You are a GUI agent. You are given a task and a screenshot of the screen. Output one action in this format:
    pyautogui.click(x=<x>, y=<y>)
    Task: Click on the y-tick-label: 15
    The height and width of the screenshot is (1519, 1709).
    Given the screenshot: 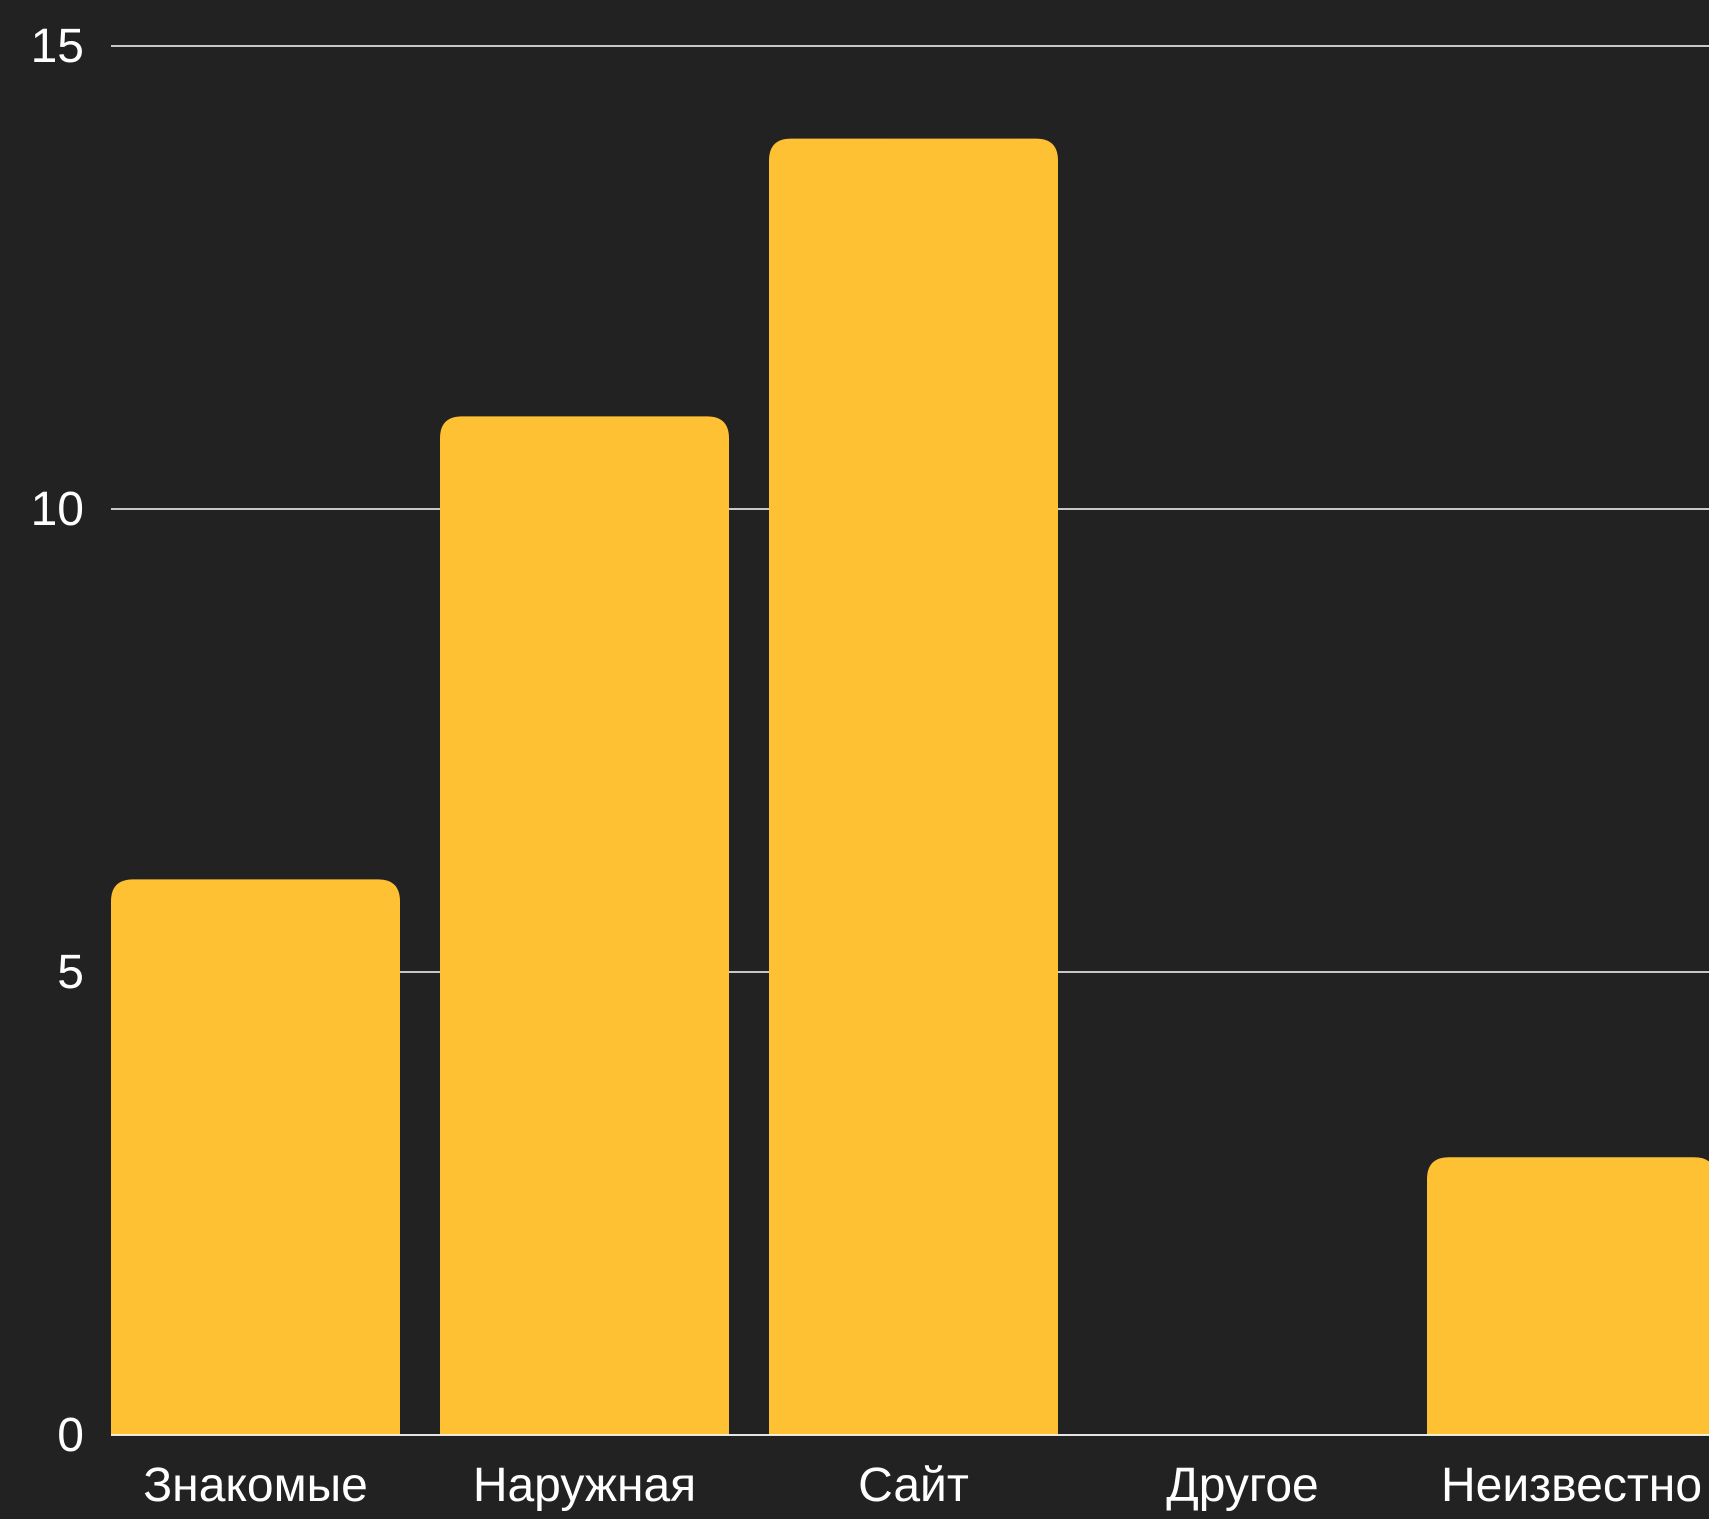 What is the action you would take?
    pyautogui.click(x=57, y=46)
    